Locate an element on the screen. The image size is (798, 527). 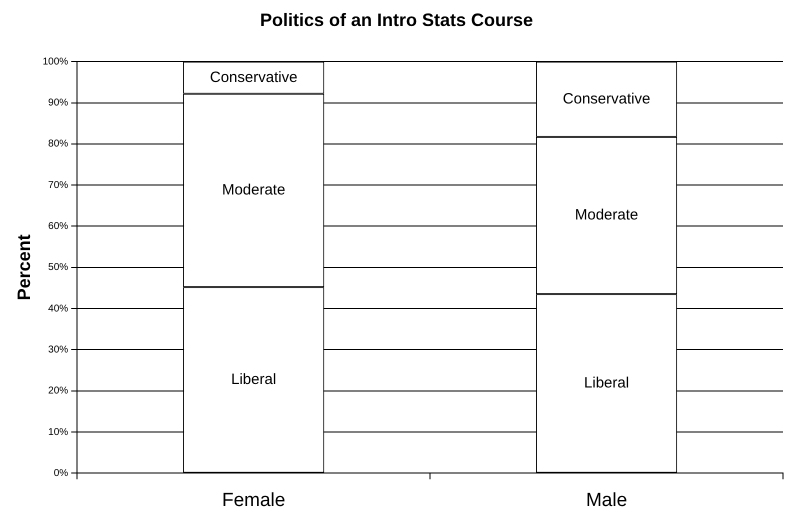
text: Moderate is located at coordinates (606, 215).